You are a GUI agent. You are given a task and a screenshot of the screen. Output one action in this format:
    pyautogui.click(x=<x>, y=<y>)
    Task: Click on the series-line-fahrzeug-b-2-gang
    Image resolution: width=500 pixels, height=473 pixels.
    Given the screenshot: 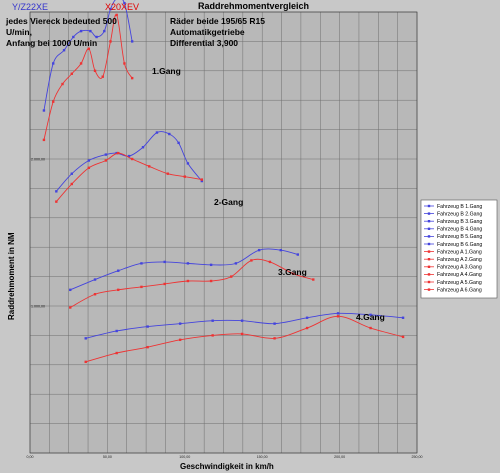 What is the action you would take?
    pyautogui.click(x=129, y=161)
    